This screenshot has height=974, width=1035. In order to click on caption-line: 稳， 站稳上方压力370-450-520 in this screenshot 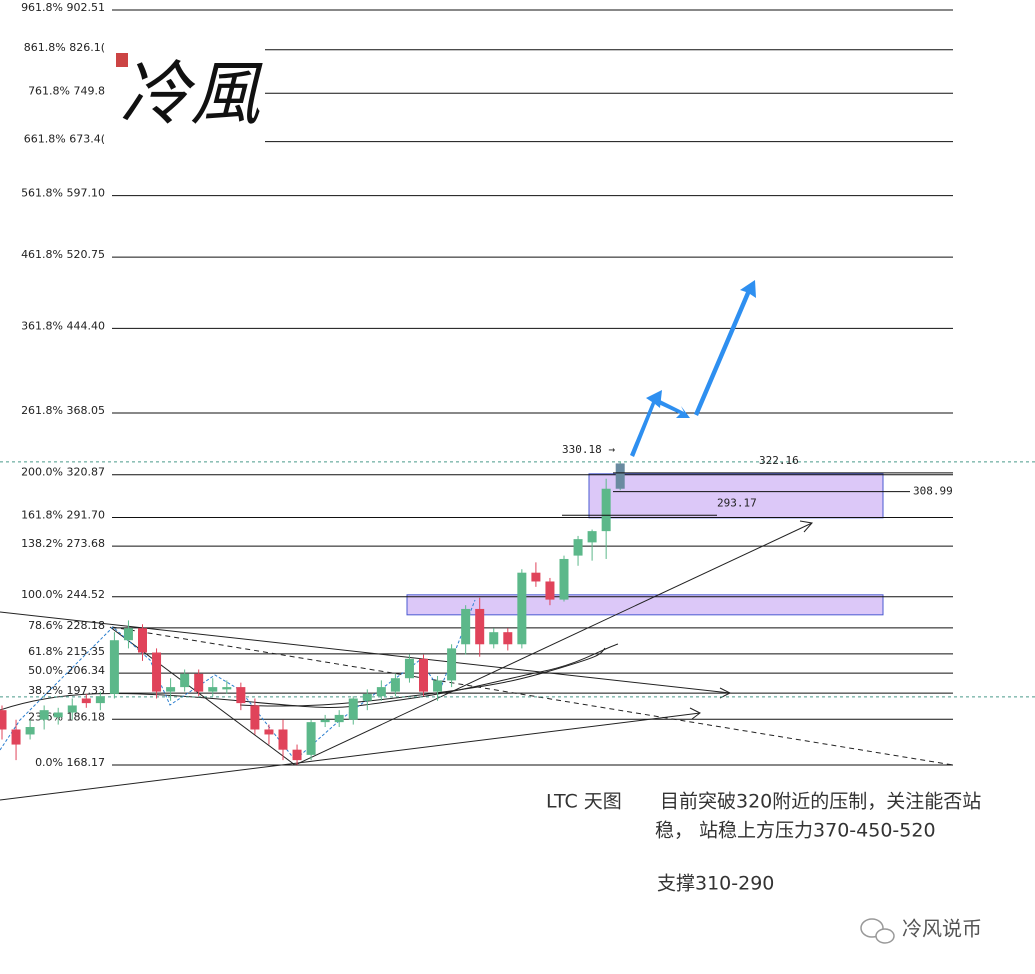, I will do `click(795, 831)`.